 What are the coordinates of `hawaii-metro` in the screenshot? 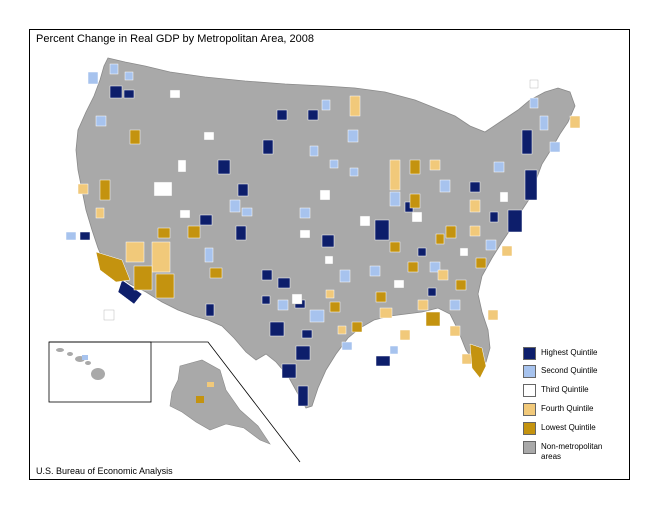 It's located at (85, 357).